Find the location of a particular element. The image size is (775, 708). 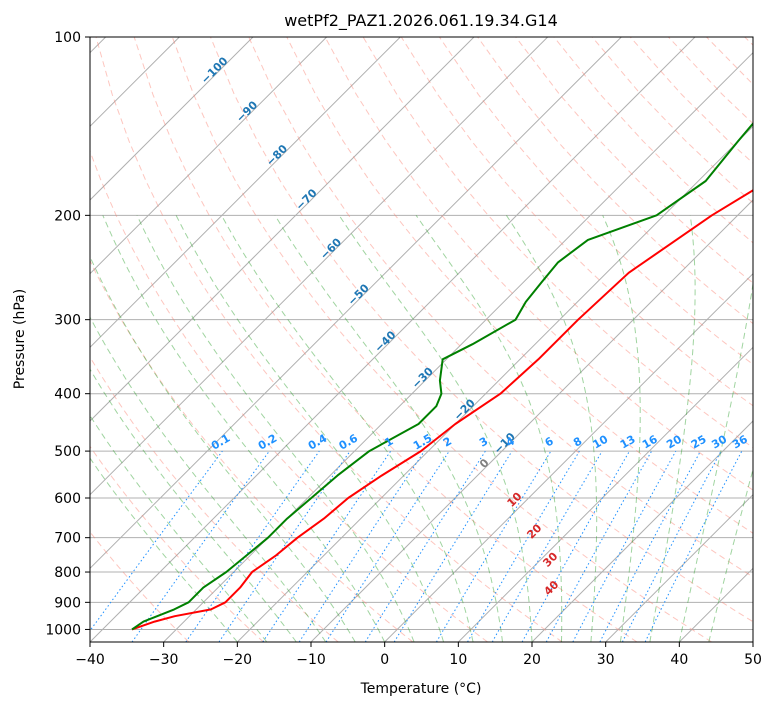

x-tick-label: −30 is located at coordinates (164, 660).